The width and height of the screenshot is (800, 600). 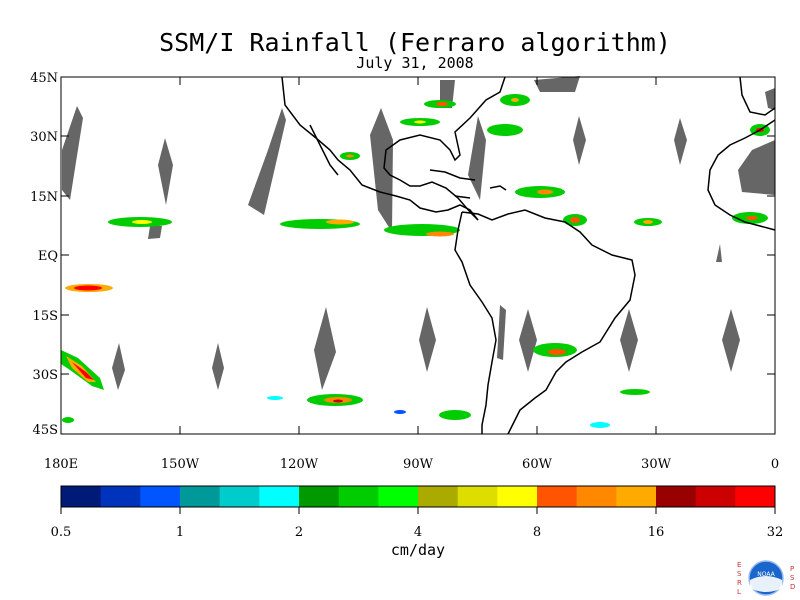 What do you see at coordinates (792, 569) in the screenshot?
I see `logo-letter: P` at bounding box center [792, 569].